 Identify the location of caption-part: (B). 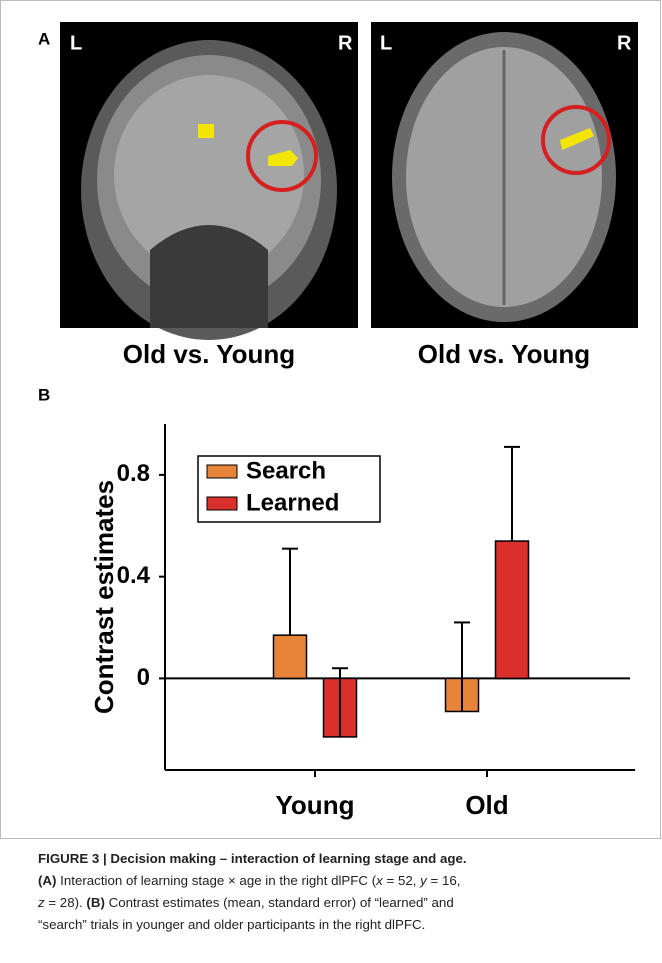
(95, 902).